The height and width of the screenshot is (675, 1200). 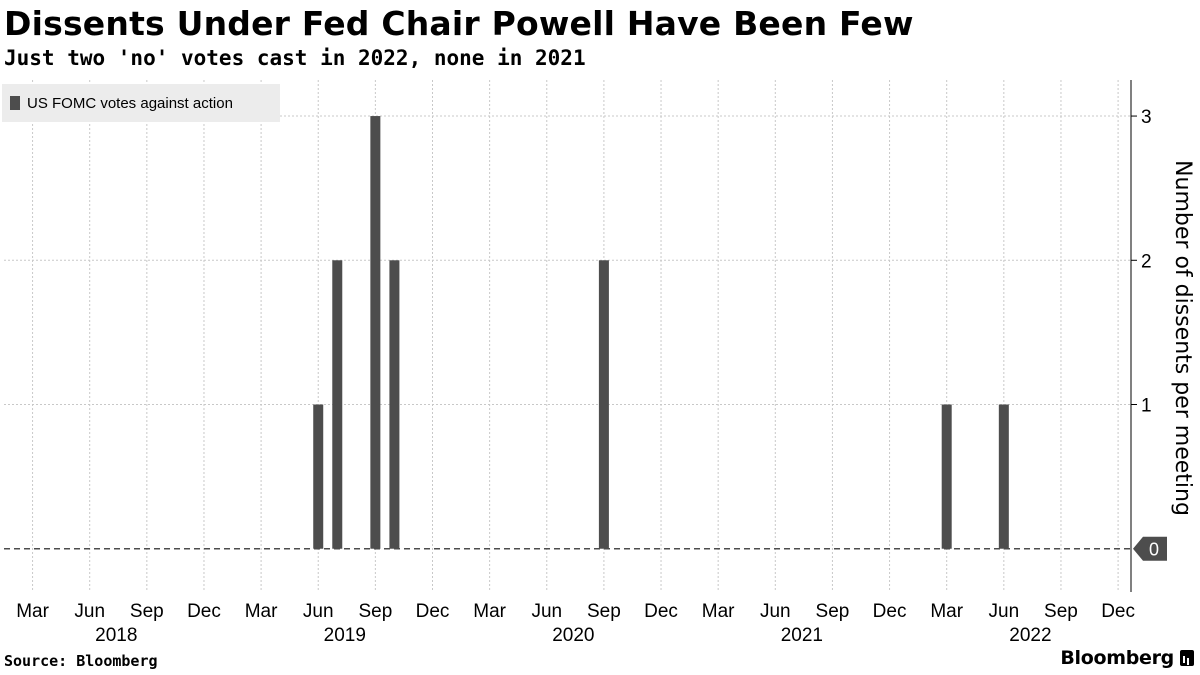 I want to click on zero-marker, so click(x=1150, y=548).